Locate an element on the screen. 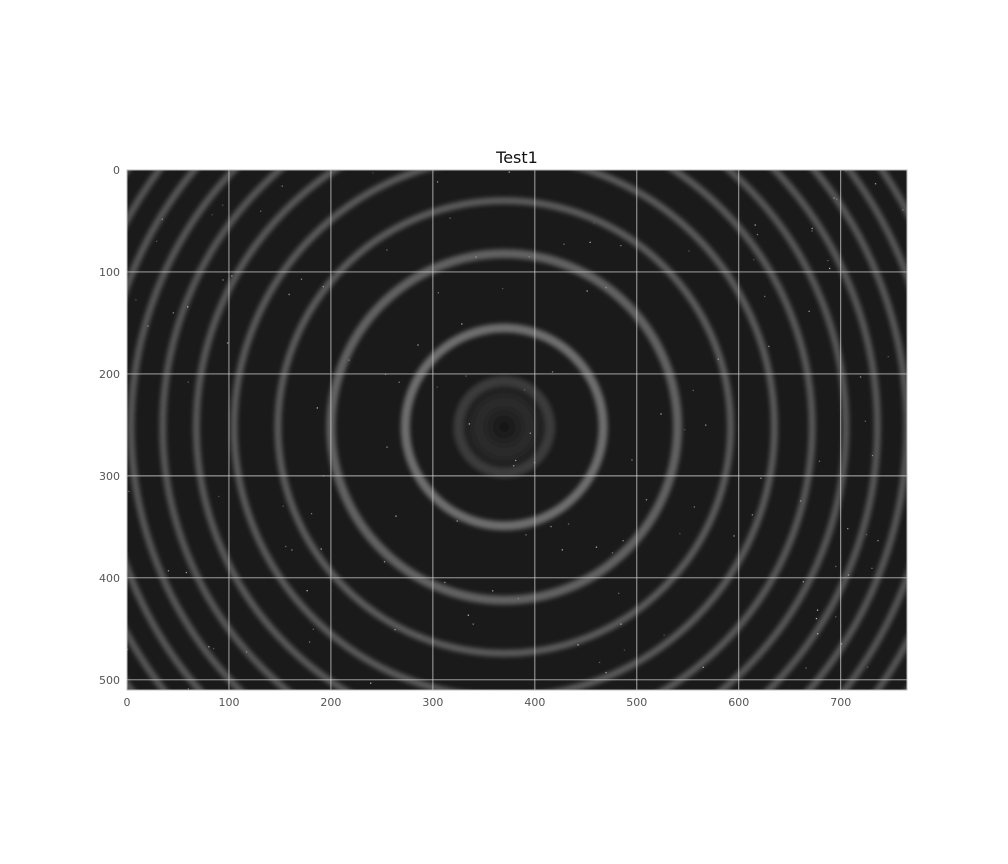 Image resolution: width=1008 pixels, height=864 pixels. y-tick-label: 200 is located at coordinates (109, 374).